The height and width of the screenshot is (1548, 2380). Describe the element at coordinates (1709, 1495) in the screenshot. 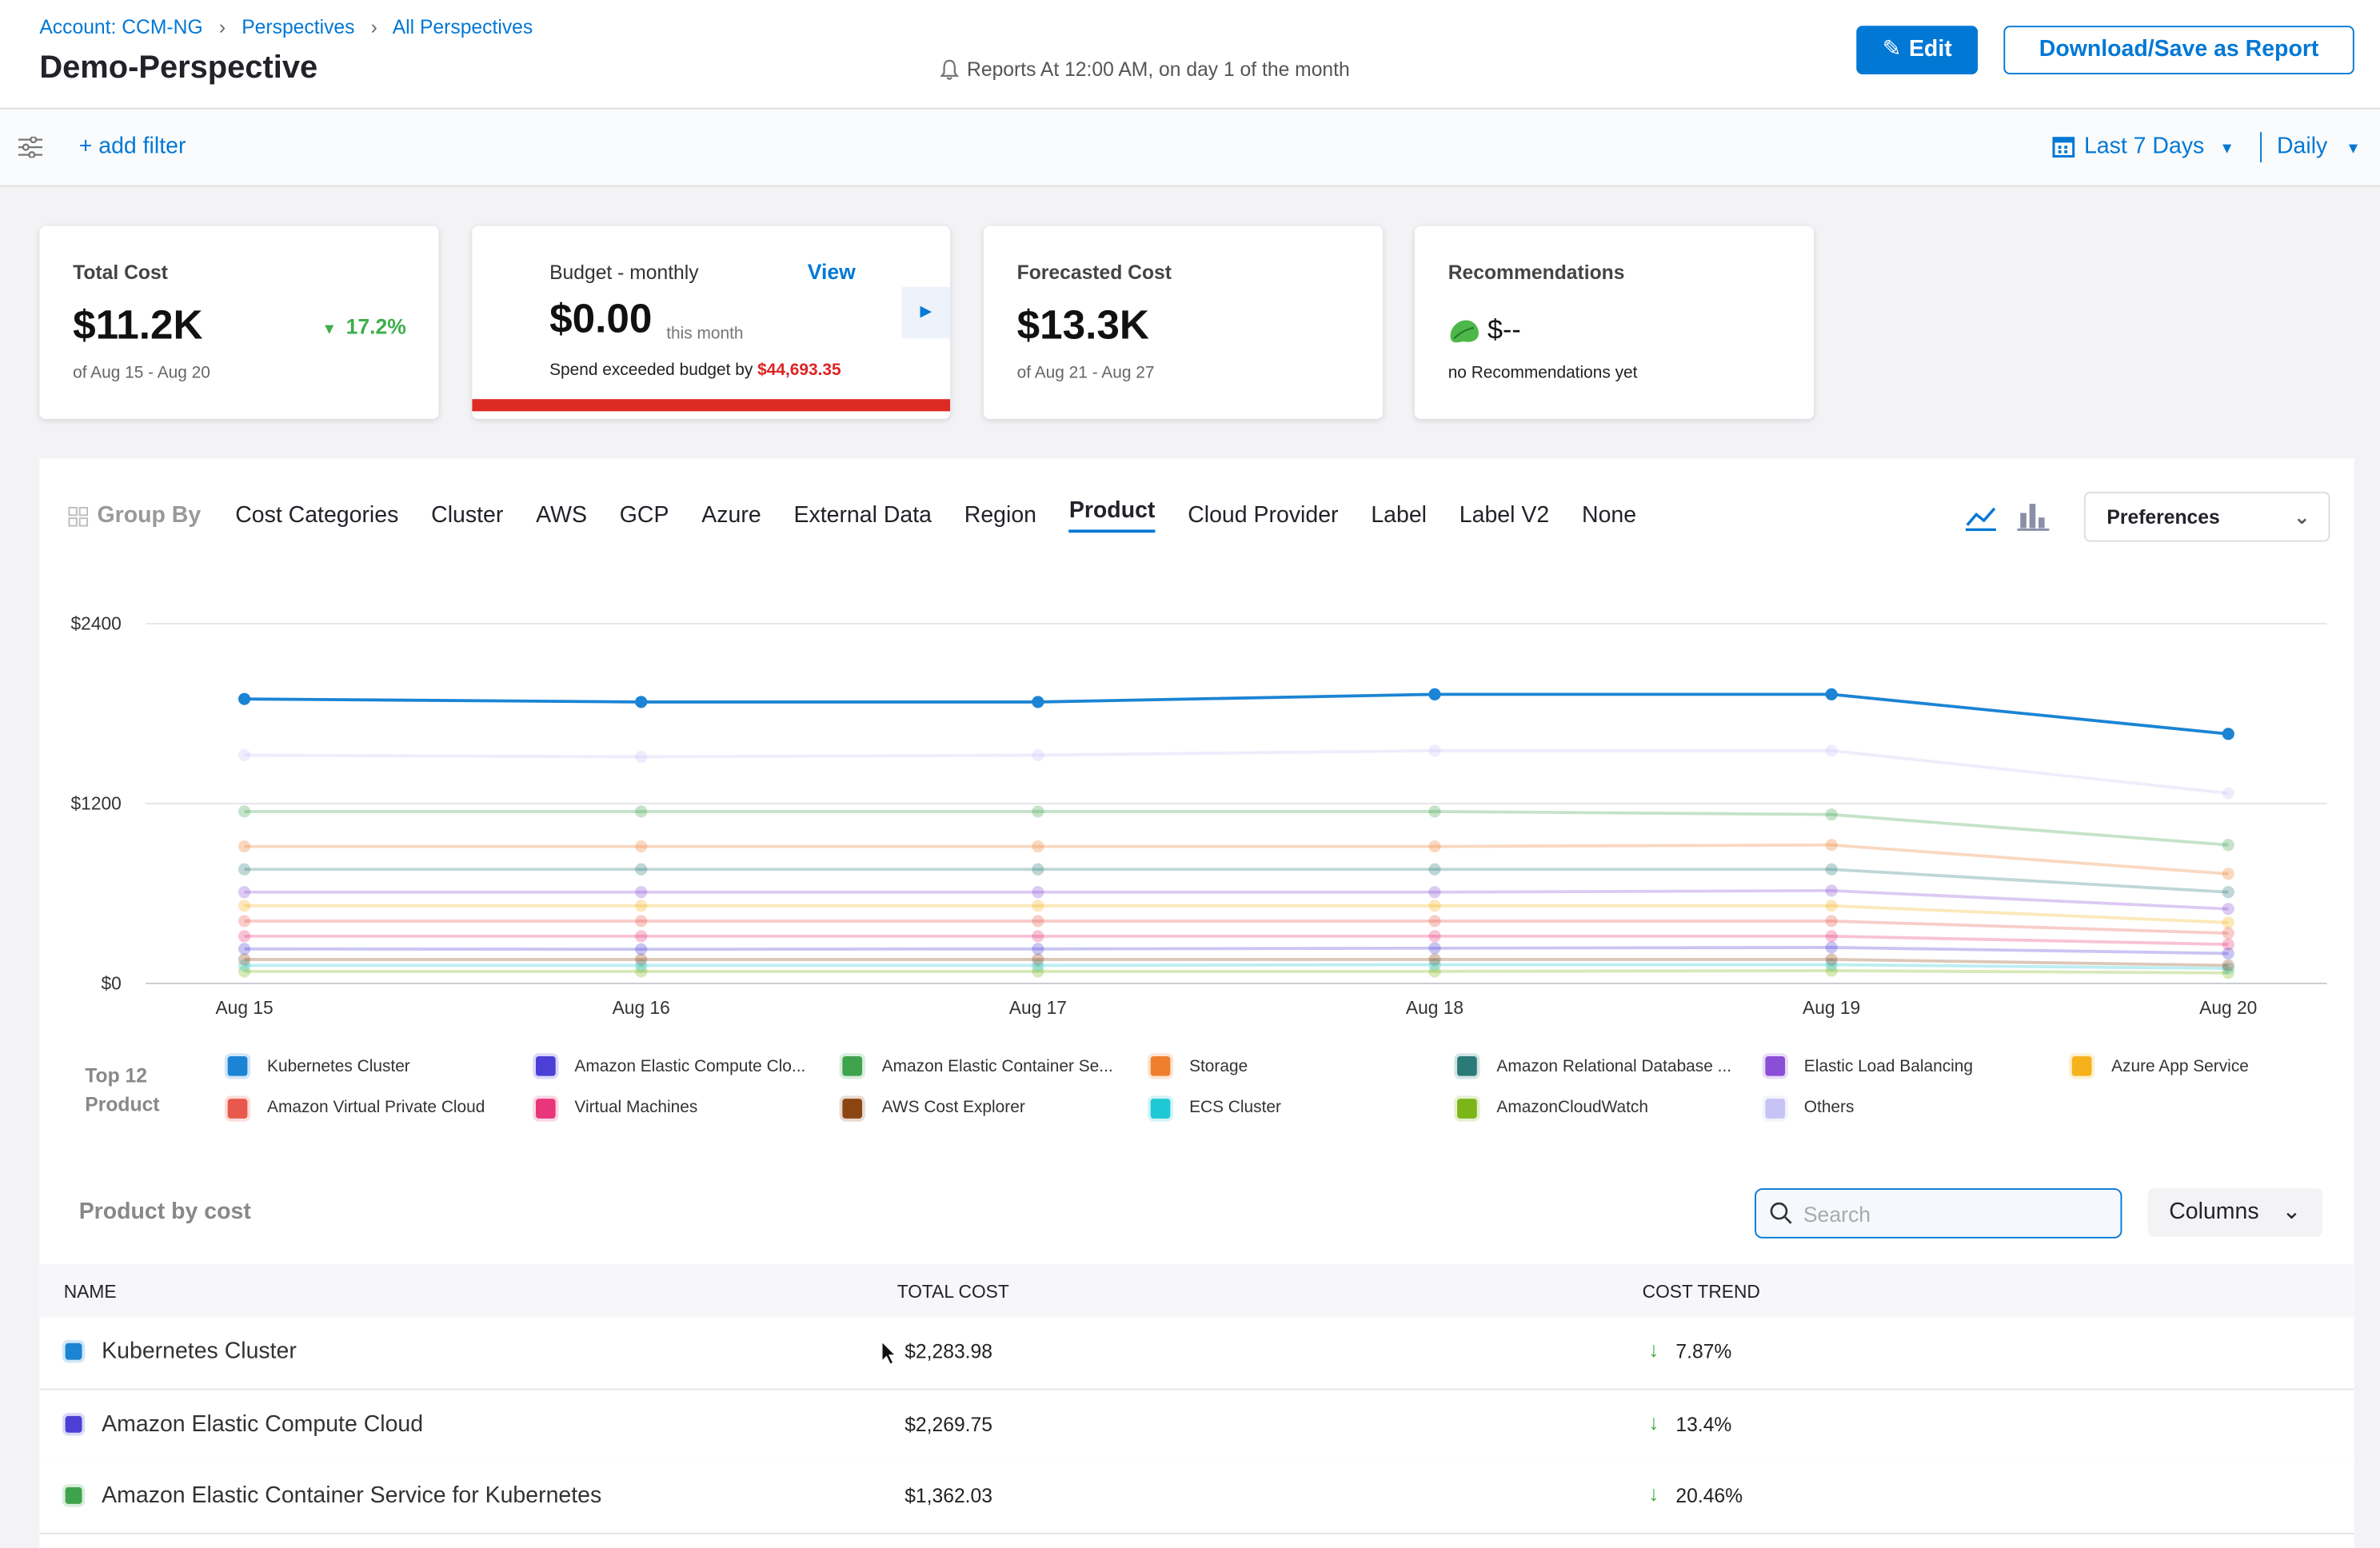

I see `row-trend: 20.46%` at that location.